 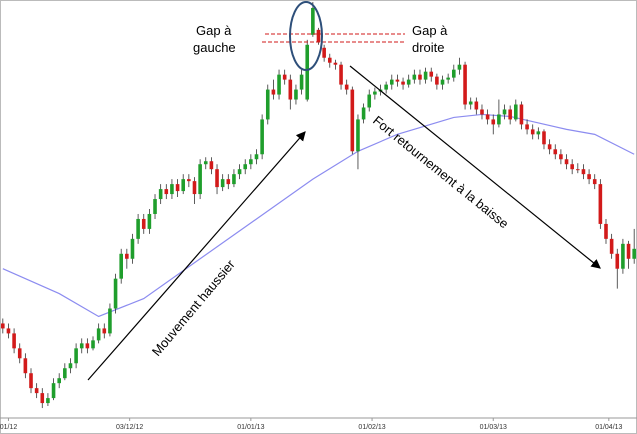 What do you see at coordinates (129, 427) in the screenshot?
I see `x-tick-label: 03/12/12` at bounding box center [129, 427].